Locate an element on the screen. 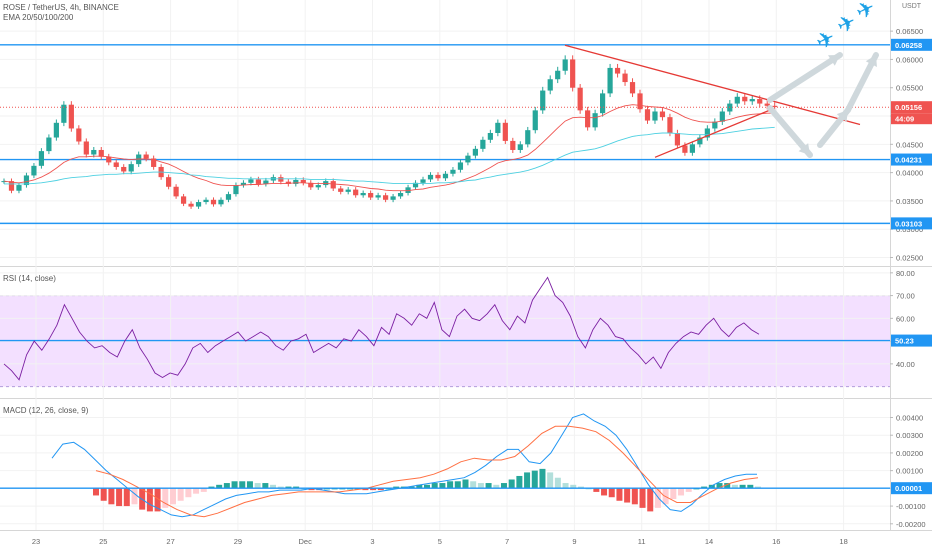  level-tag: 0.04231 is located at coordinates (908, 160).